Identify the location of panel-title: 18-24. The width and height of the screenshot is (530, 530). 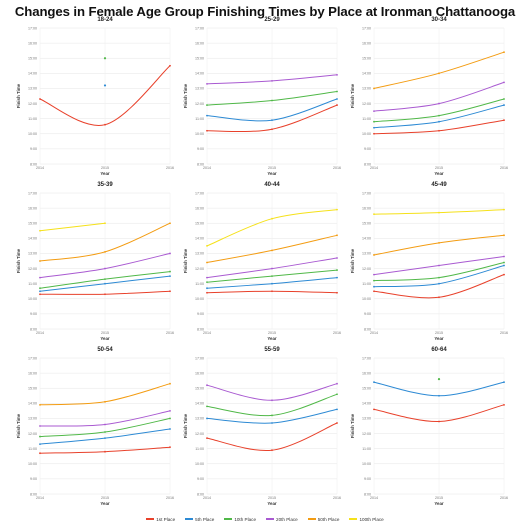
(105, 20).